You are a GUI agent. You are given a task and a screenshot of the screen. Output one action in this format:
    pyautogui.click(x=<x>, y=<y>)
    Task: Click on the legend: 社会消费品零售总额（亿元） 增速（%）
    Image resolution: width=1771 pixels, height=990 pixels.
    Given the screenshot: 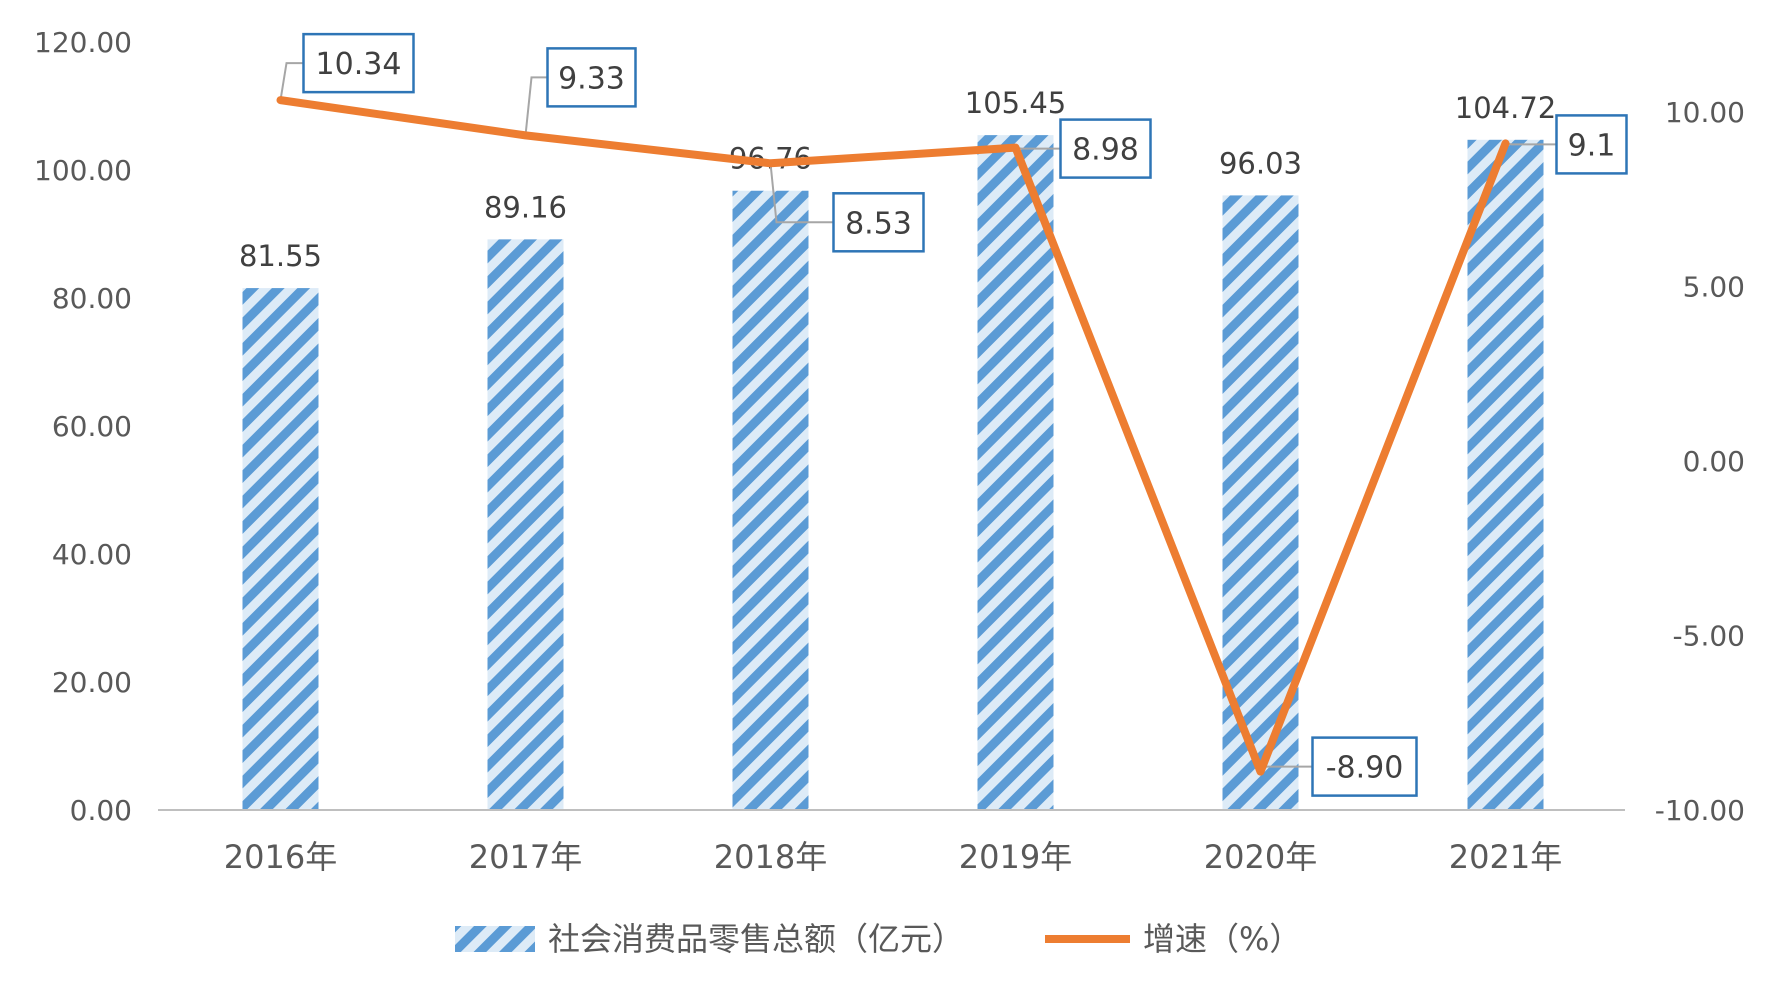 What is the action you would take?
    pyautogui.click(x=878, y=939)
    